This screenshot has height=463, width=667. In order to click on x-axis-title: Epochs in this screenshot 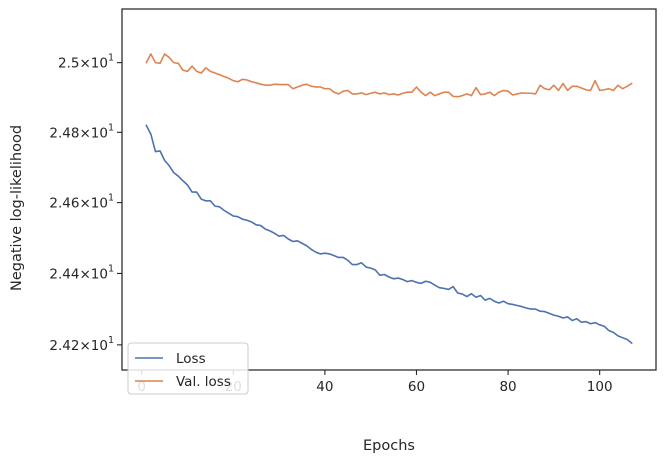, I will do `click(389, 446)`.